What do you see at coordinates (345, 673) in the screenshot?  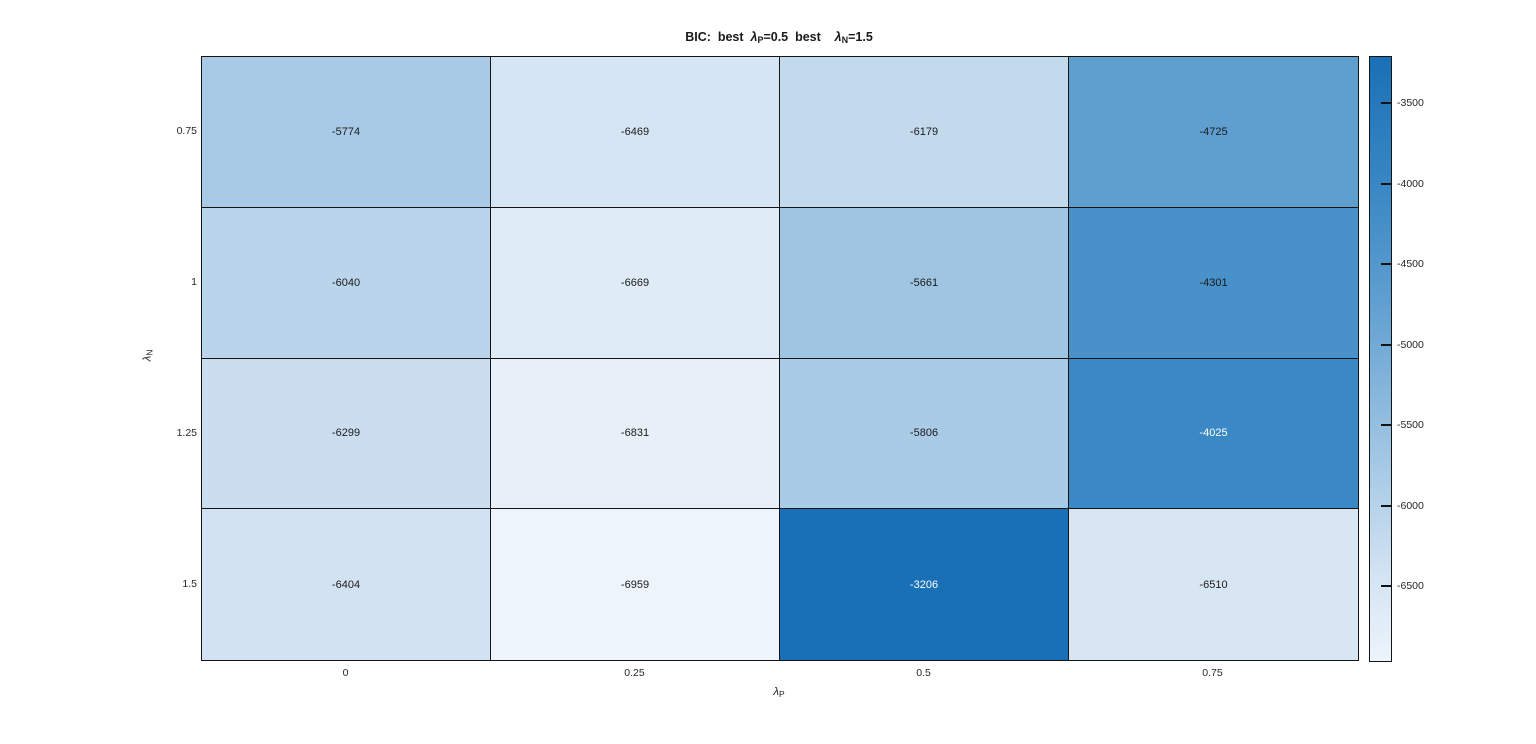 I see `x-tick-label: 0` at bounding box center [345, 673].